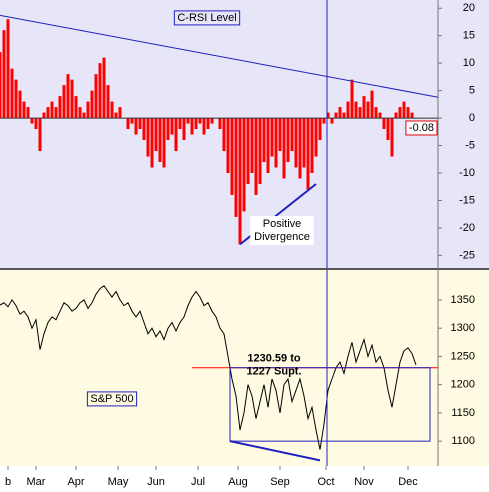 The height and width of the screenshot is (492, 489). I want to click on annotation-box, so click(282, 231).